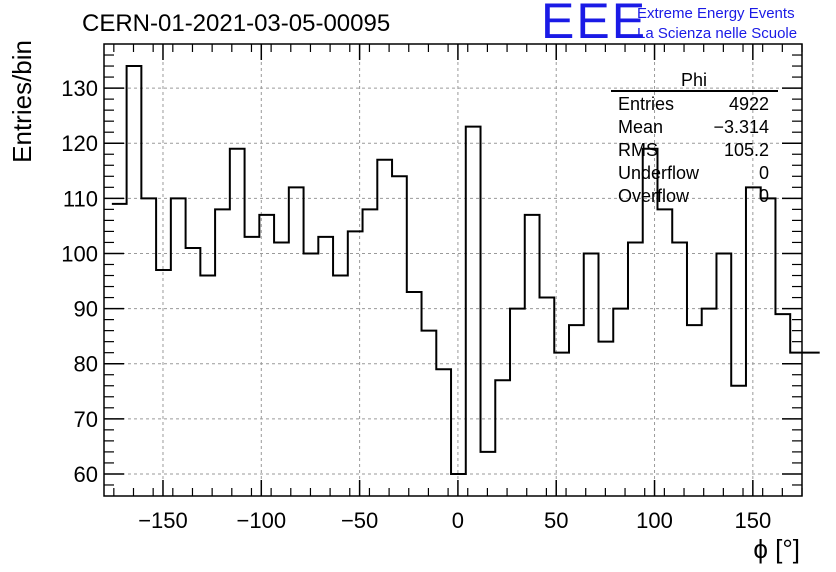  Describe the element at coordinates (86, 309) in the screenshot. I see `y-tick-label: 90` at that location.